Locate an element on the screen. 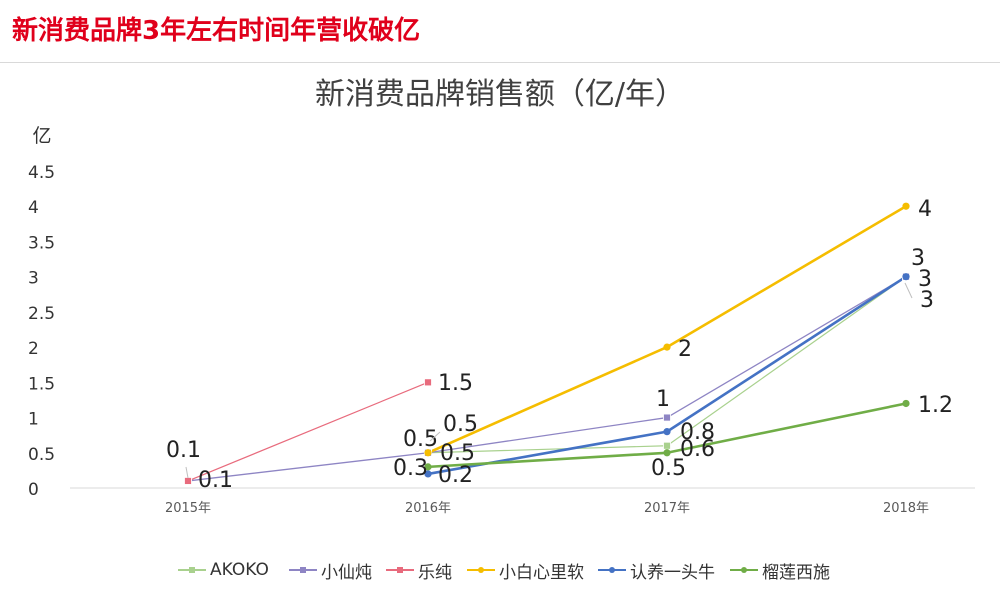 The image size is (1000, 589). x-tick-label: 2015年 is located at coordinates (188, 508).